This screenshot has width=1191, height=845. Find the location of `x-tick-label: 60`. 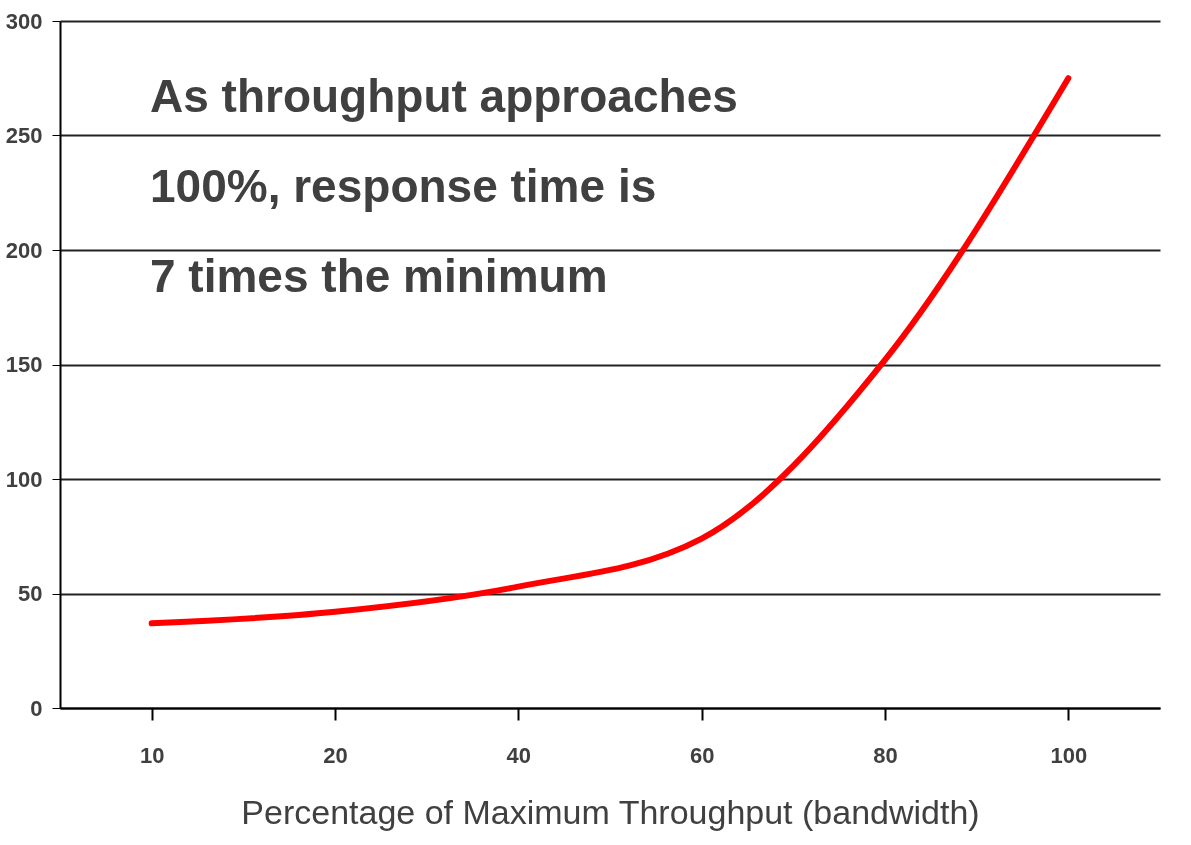

x-tick-label: 60 is located at coordinates (702, 755).